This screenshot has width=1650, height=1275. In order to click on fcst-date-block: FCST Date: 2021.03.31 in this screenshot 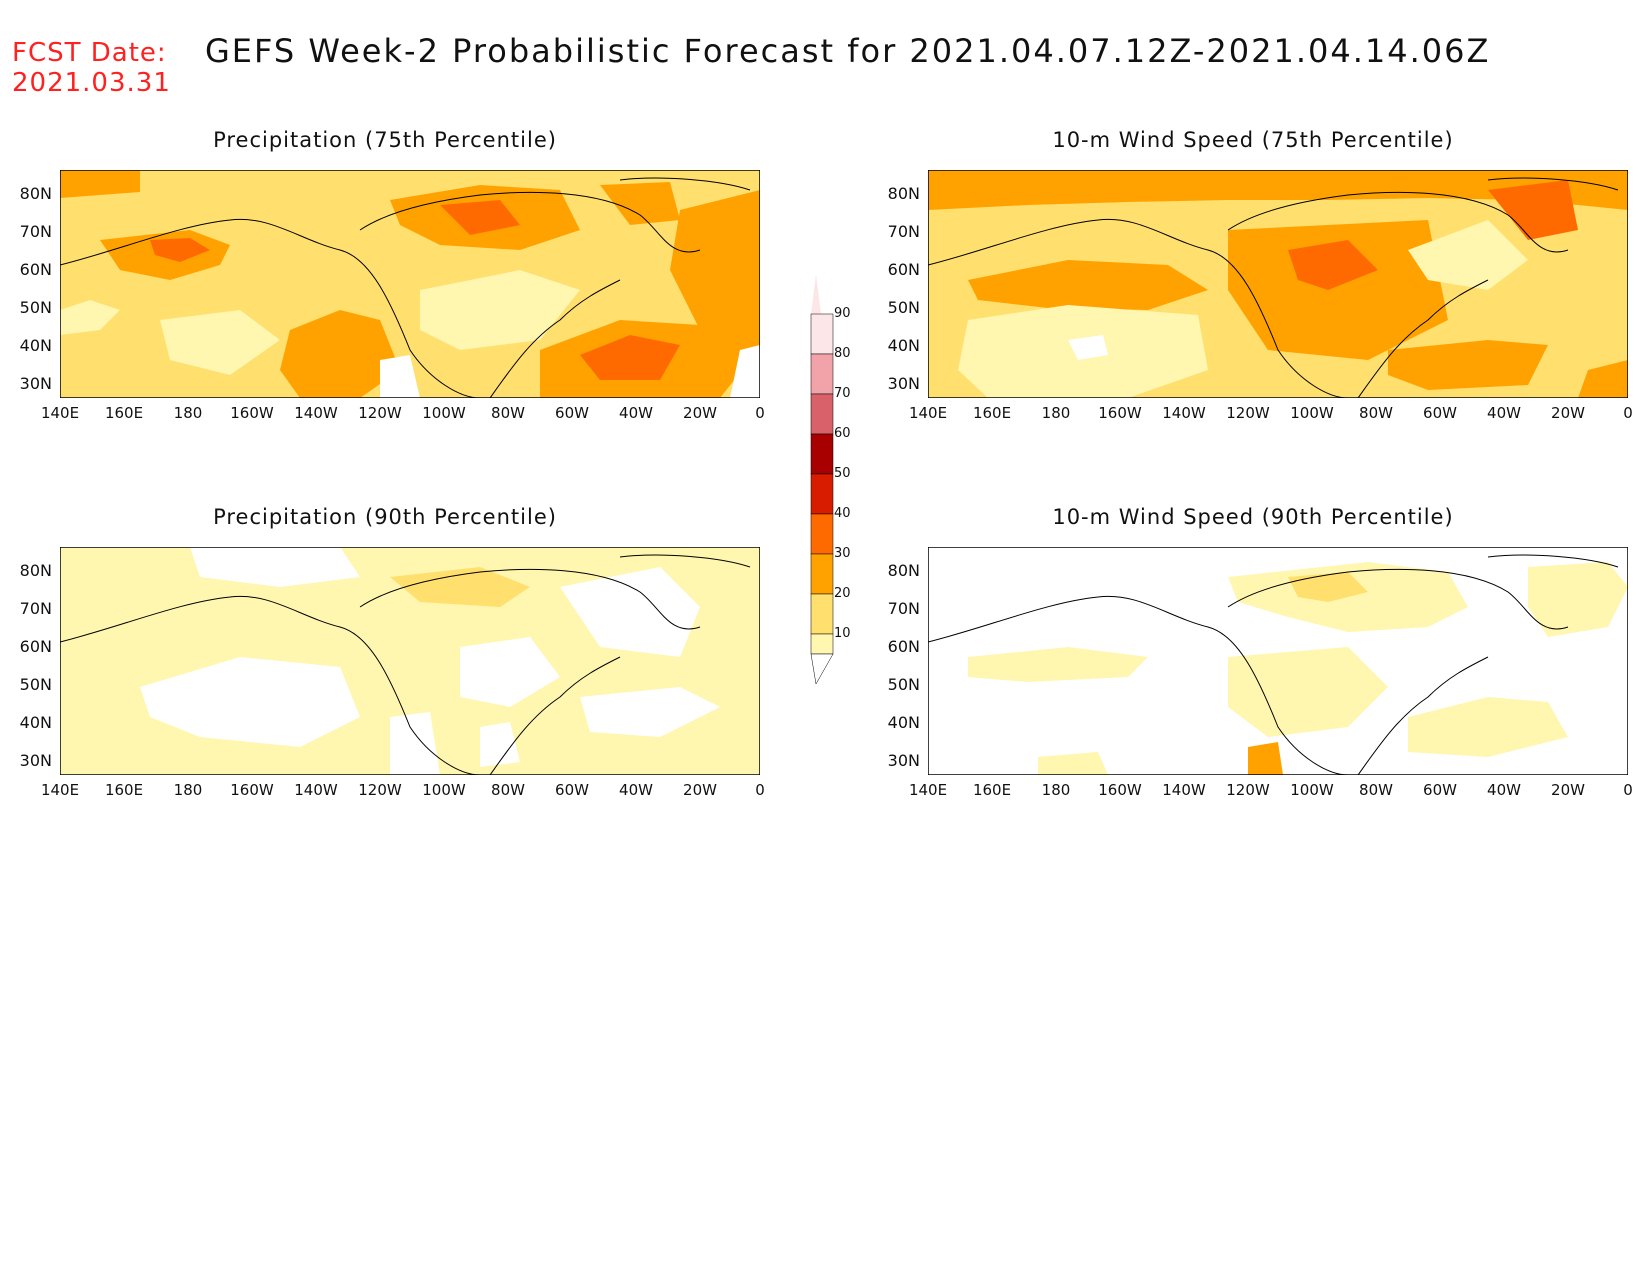, I will do `click(91, 68)`.